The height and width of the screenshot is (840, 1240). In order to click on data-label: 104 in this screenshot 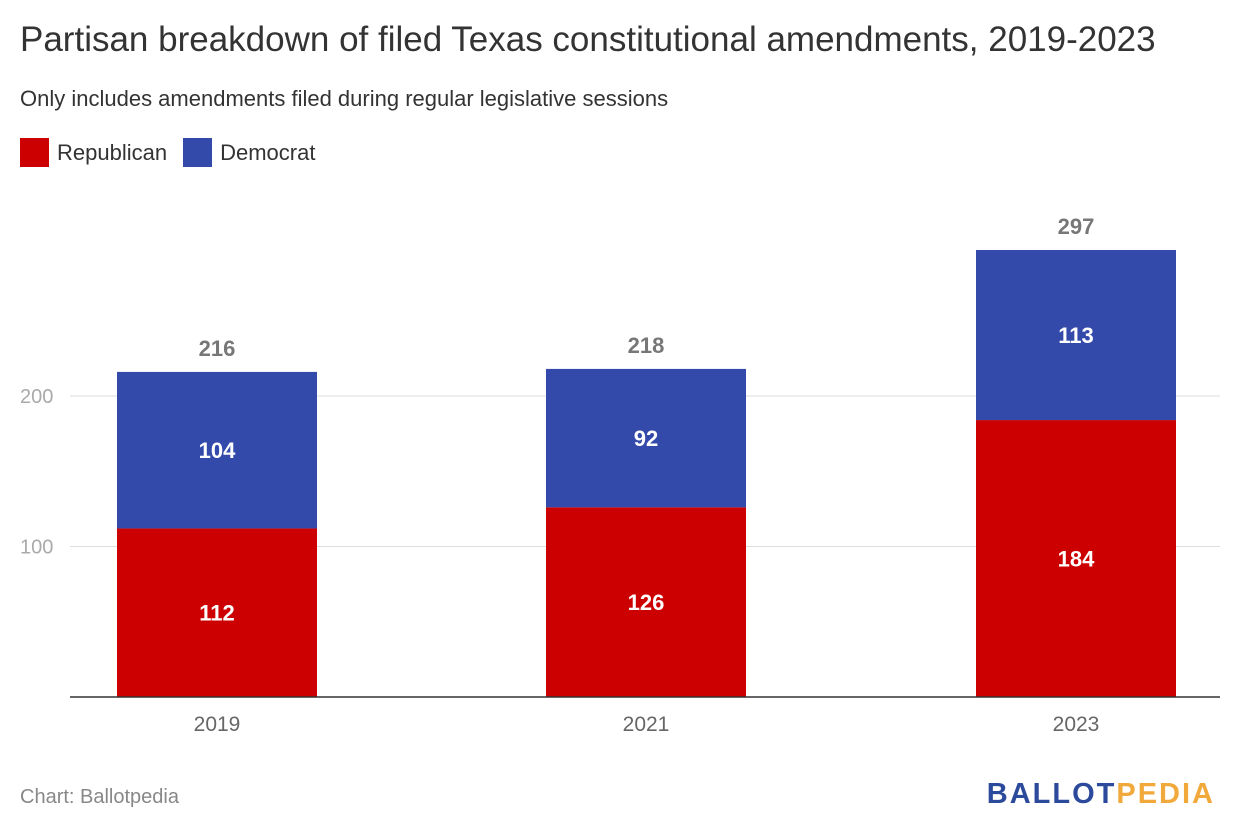, I will do `click(217, 450)`.